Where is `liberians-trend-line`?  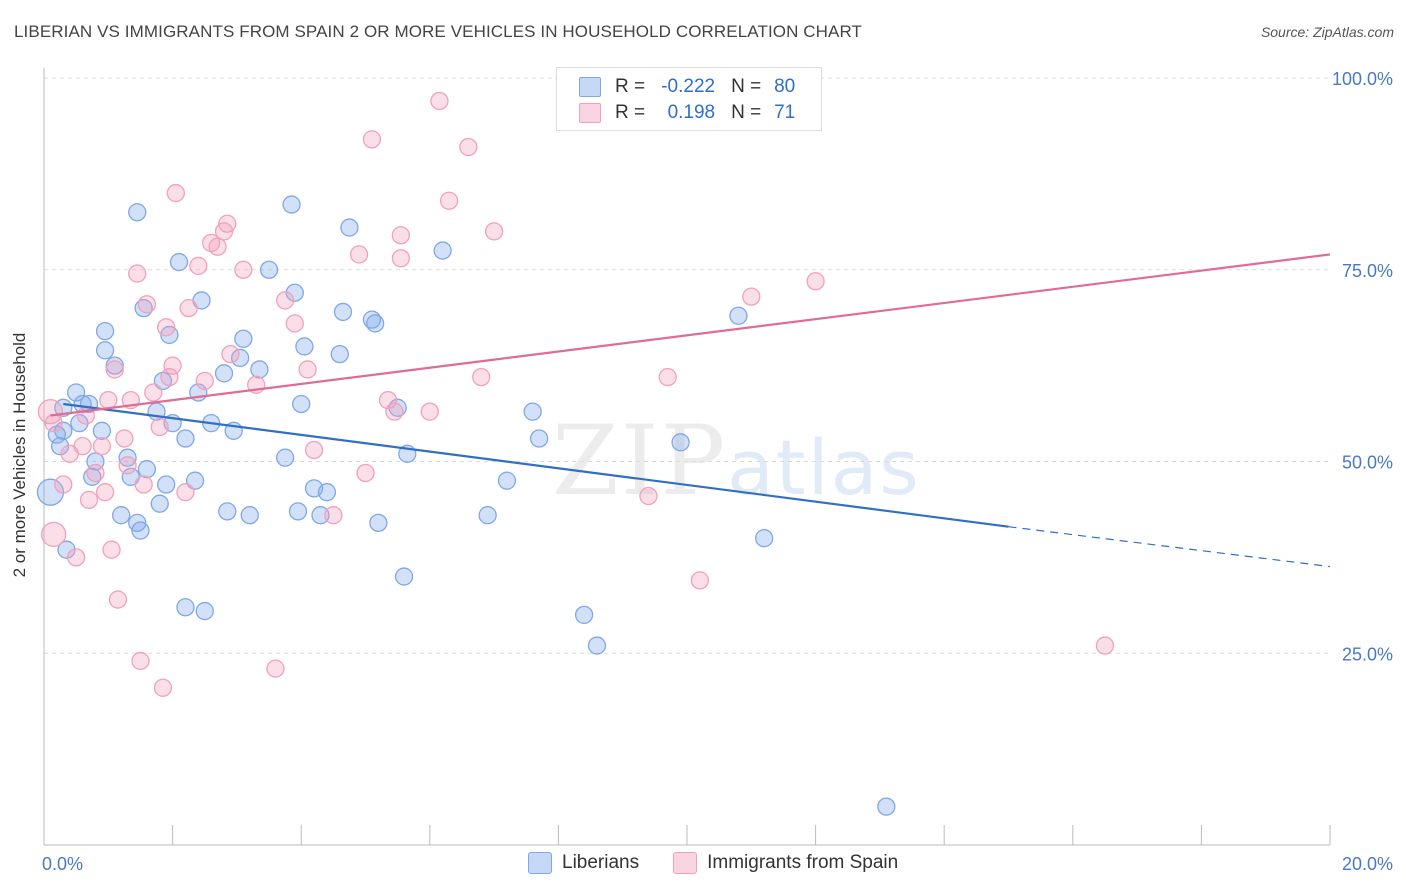 liberians-trend-line is located at coordinates (536, 465).